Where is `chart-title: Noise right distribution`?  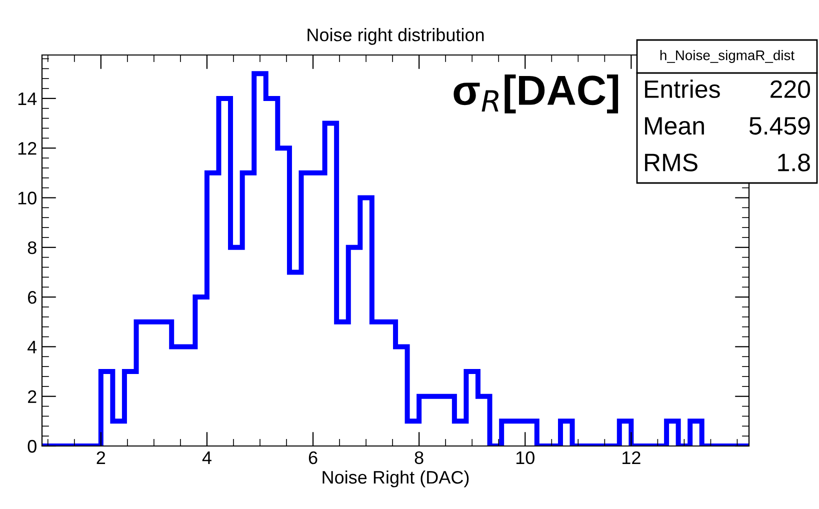 chart-title: Noise right distribution is located at coordinates (396, 36).